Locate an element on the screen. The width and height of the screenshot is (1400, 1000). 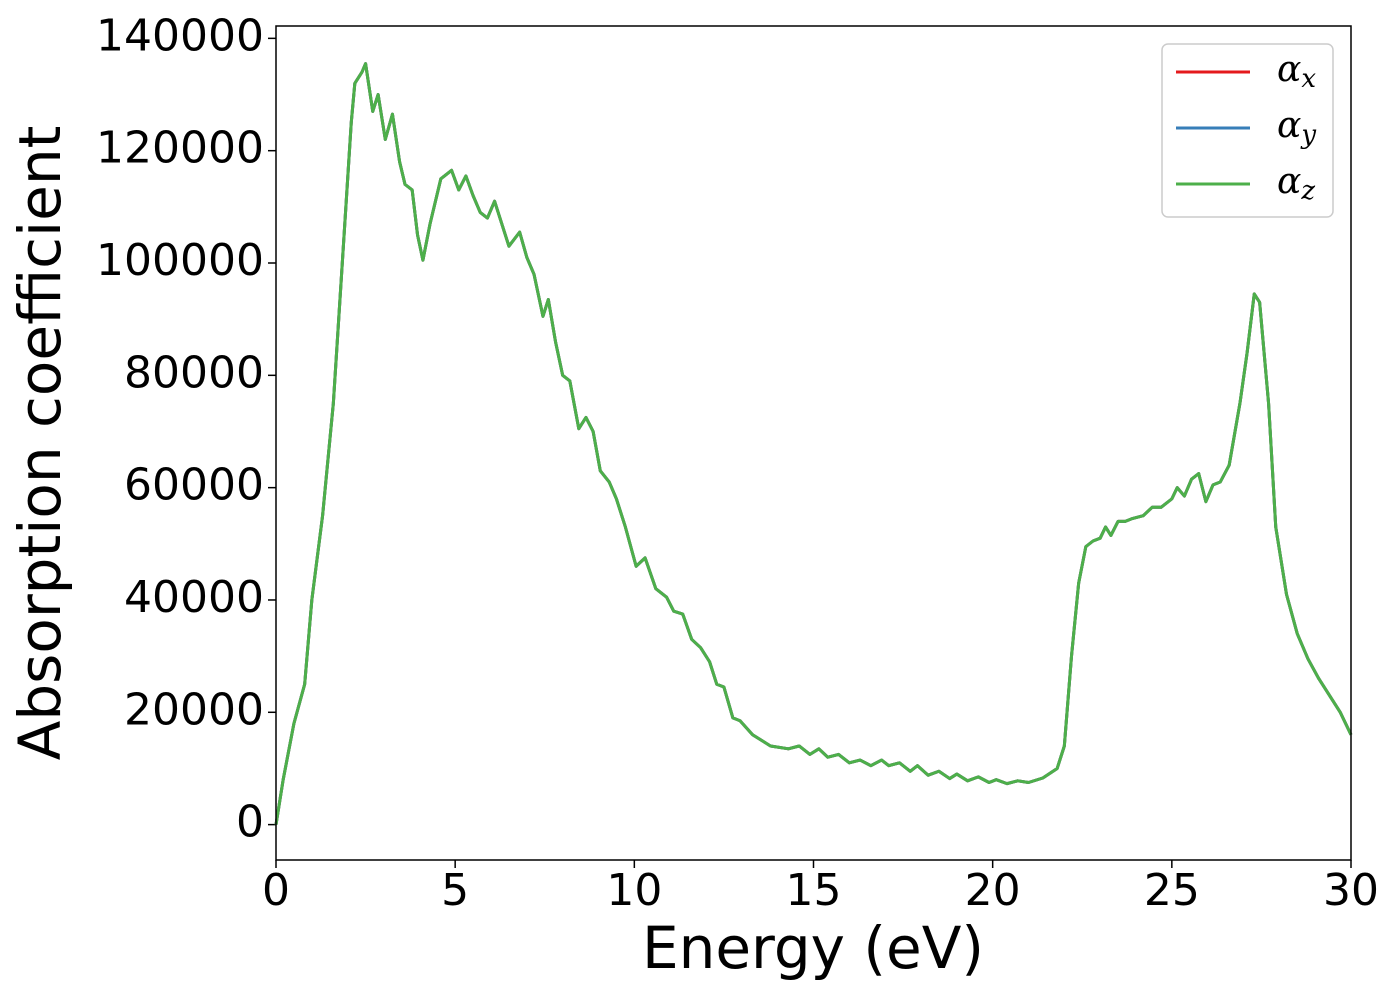
y-tick-label: 100000 is located at coordinates (180, 260).